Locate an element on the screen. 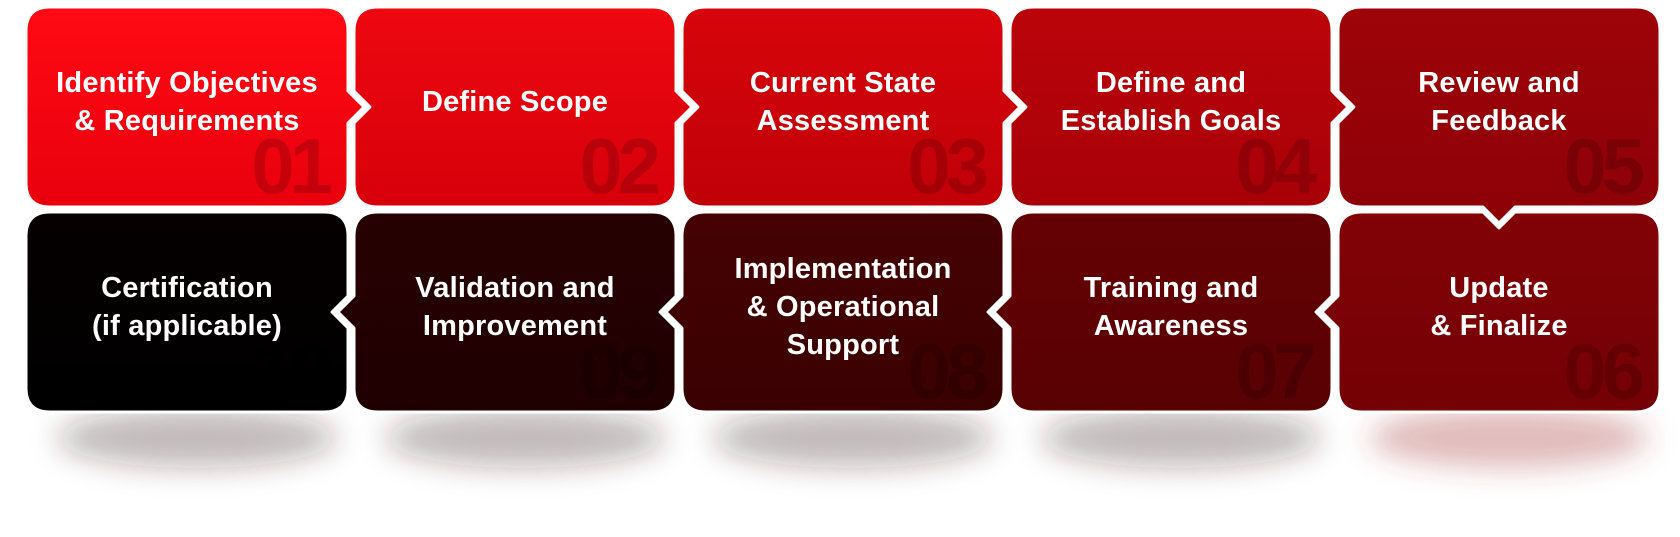  card-shadows is located at coordinates (853, 438).